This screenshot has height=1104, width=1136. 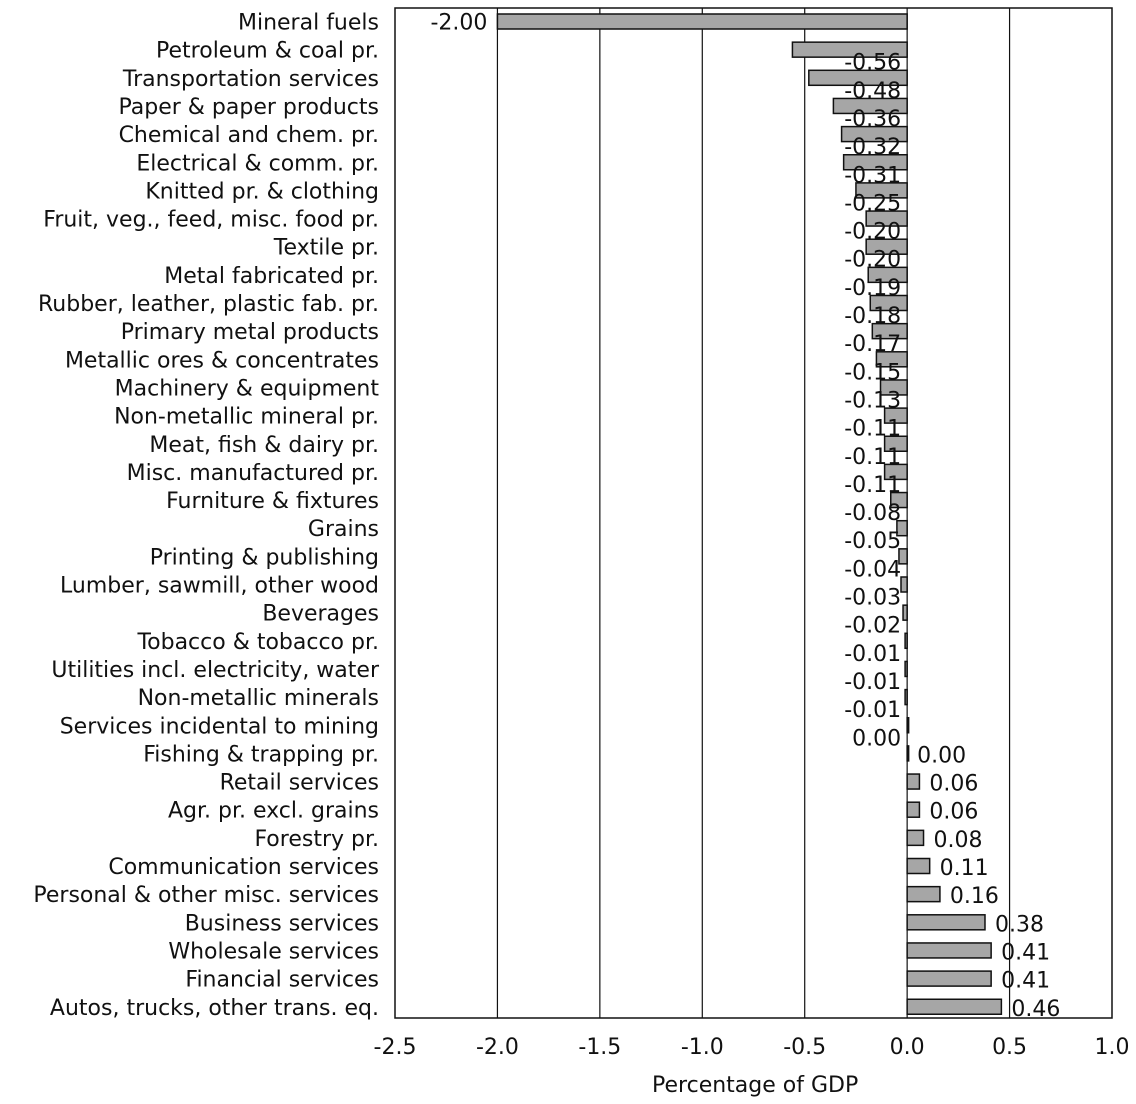 What do you see at coordinates (250, 79) in the screenshot?
I see `category-label: Transportation services` at bounding box center [250, 79].